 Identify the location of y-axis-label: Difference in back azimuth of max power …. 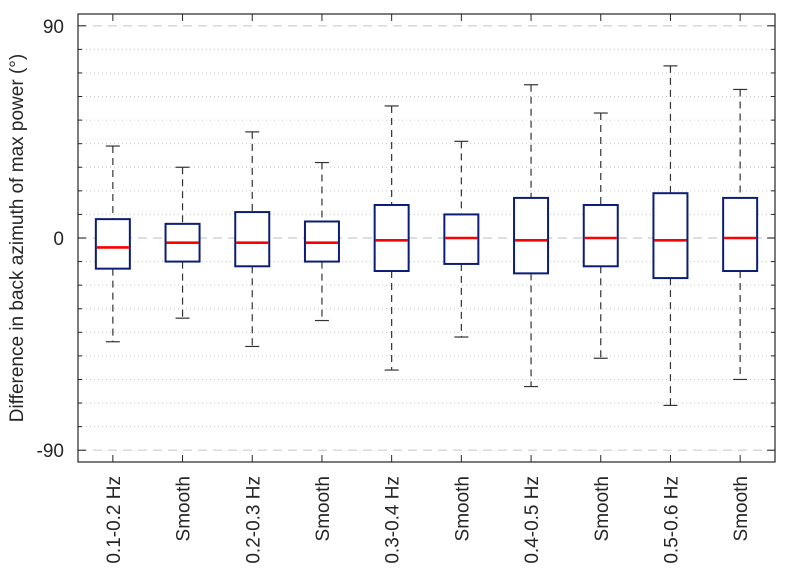
(17, 238).